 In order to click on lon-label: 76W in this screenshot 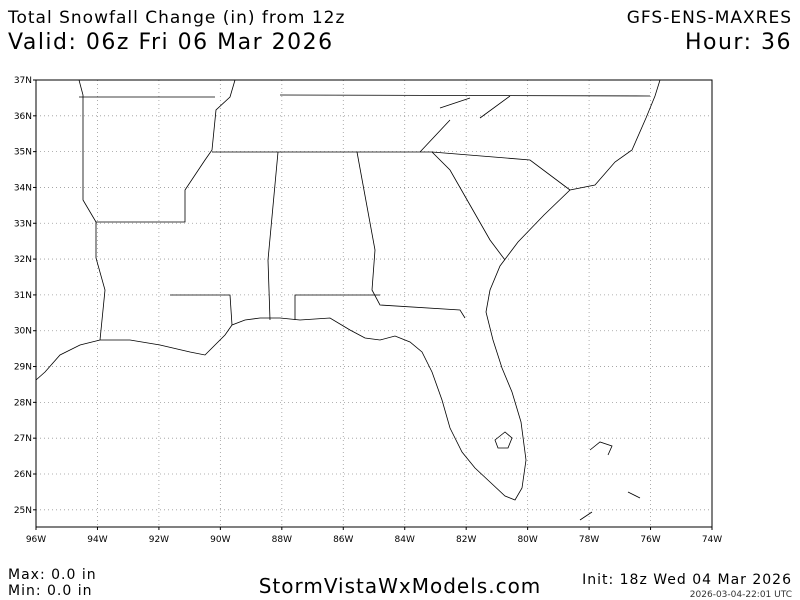, I will do `click(650, 540)`.